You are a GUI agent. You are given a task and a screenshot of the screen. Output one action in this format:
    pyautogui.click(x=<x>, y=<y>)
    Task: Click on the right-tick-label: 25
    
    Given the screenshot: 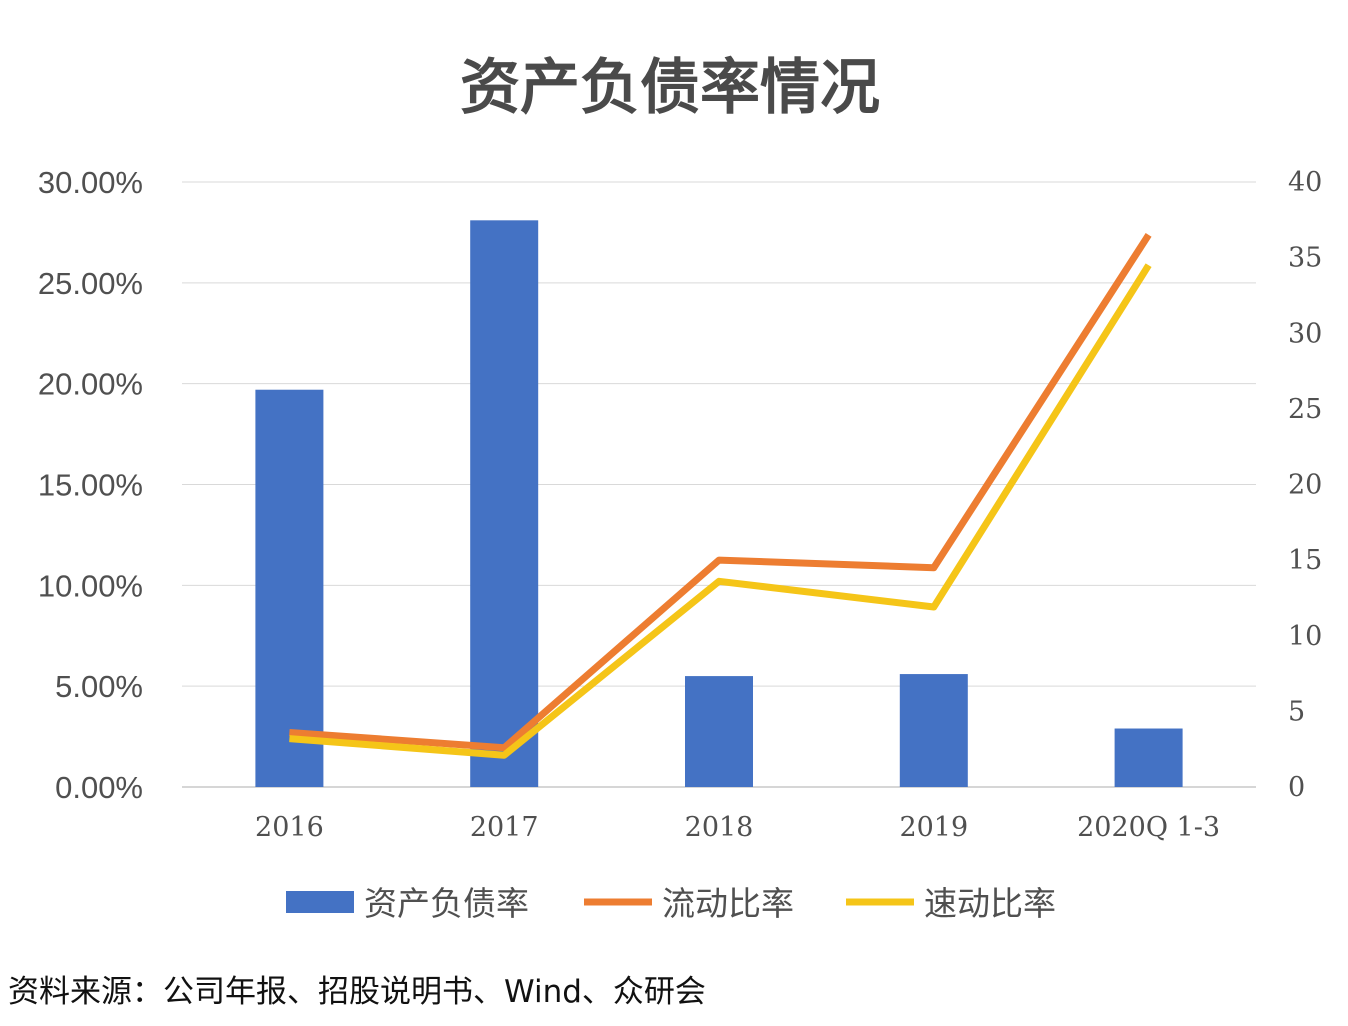 What is the action you would take?
    pyautogui.click(x=1305, y=409)
    